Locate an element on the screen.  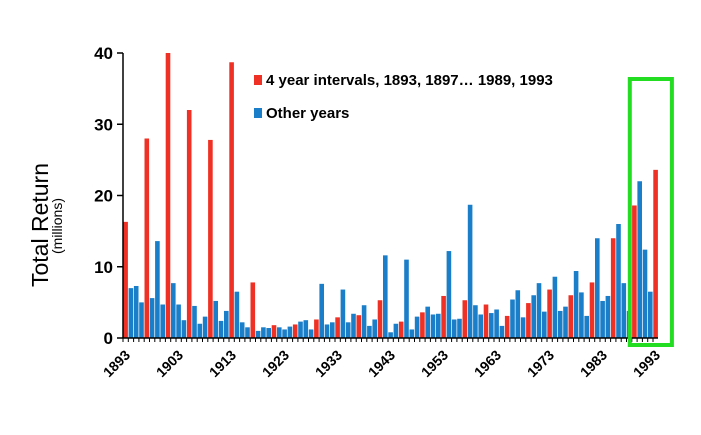
red-bar-1981 is located at coordinates (592, 310).